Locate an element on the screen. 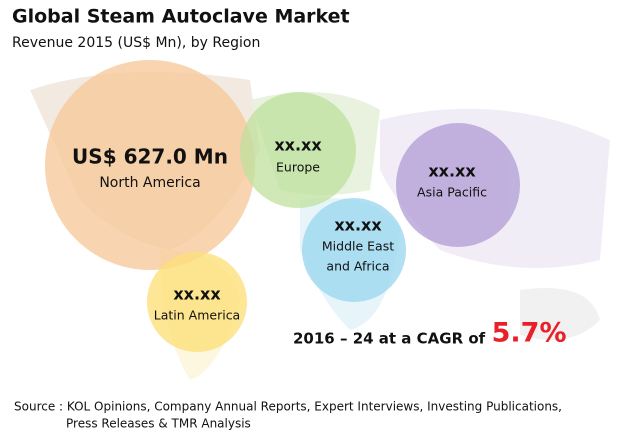  title: Global Steam Autoclave Market is located at coordinates (181, 17).